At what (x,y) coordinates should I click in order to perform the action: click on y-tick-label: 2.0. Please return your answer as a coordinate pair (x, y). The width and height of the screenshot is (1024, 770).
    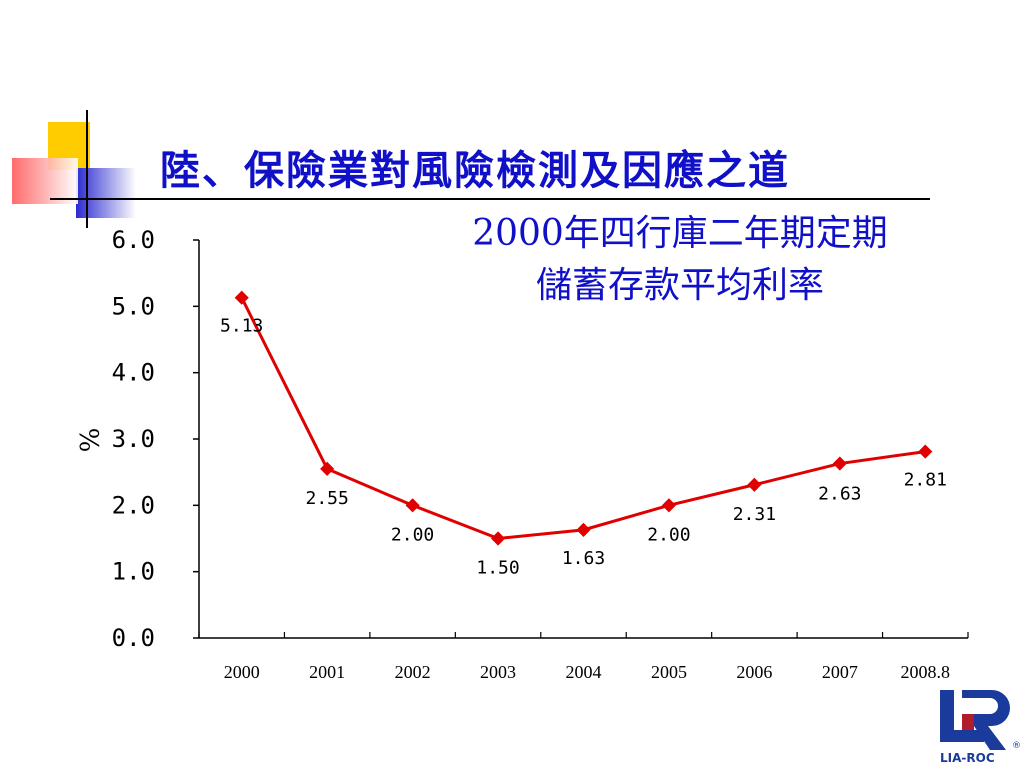
    Looking at the image, I should click on (133, 505).